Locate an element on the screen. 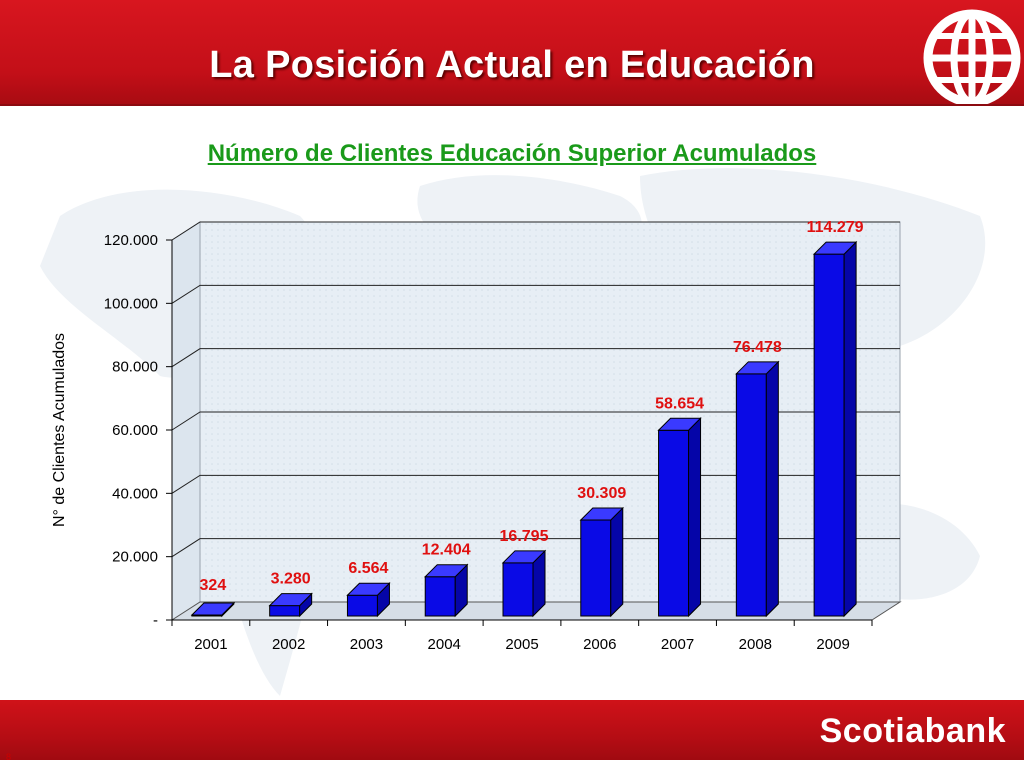 Image resolution: width=1024 pixels, height=768 pixels. data-label: 76.478 is located at coordinates (757, 347).